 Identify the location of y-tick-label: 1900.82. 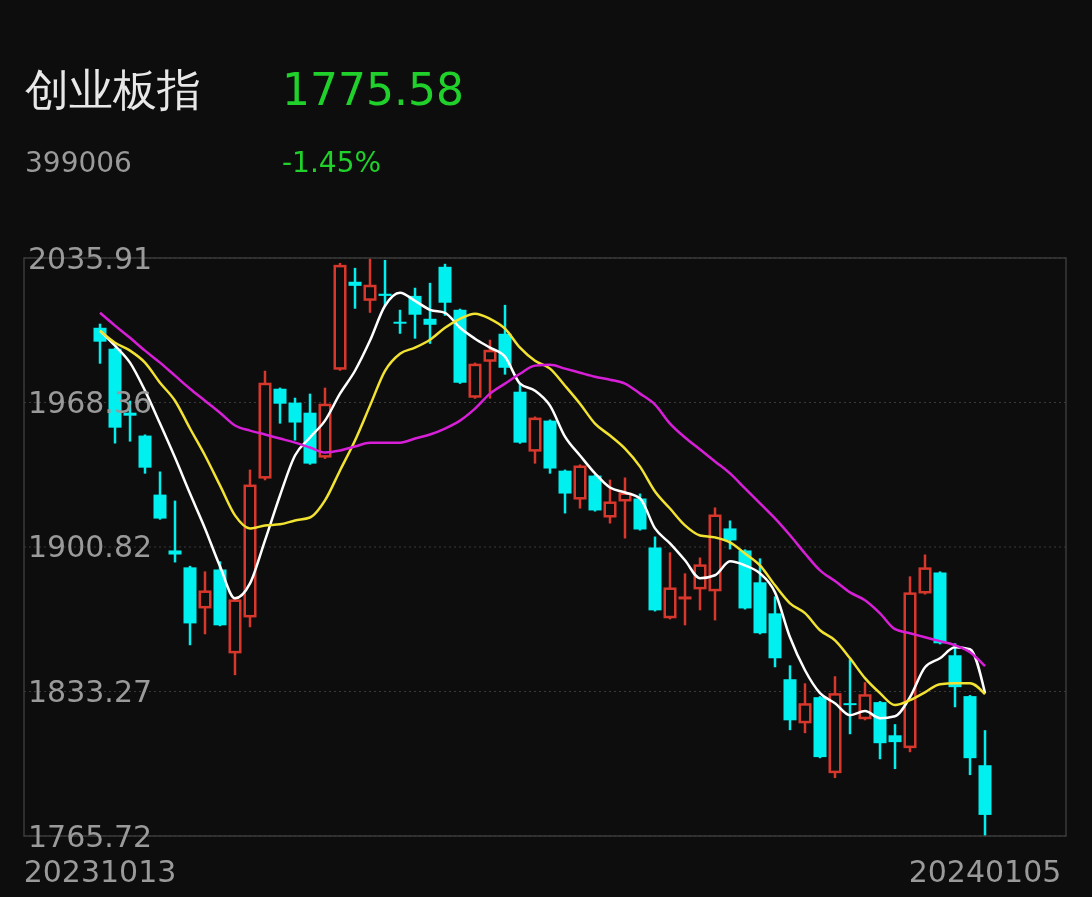
(90, 547).